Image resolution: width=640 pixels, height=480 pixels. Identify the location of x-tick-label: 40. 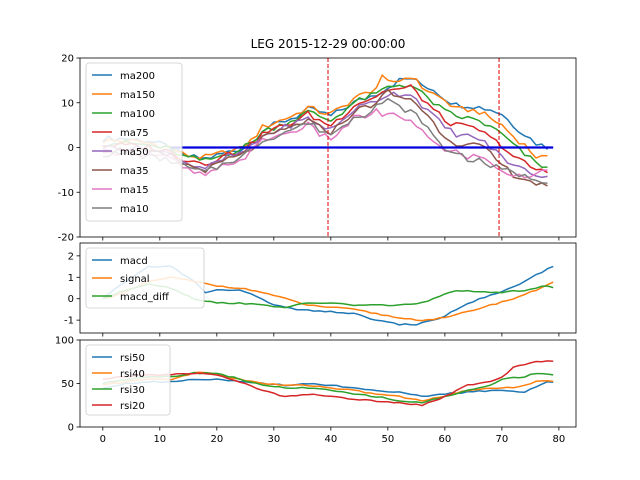
(330, 439).